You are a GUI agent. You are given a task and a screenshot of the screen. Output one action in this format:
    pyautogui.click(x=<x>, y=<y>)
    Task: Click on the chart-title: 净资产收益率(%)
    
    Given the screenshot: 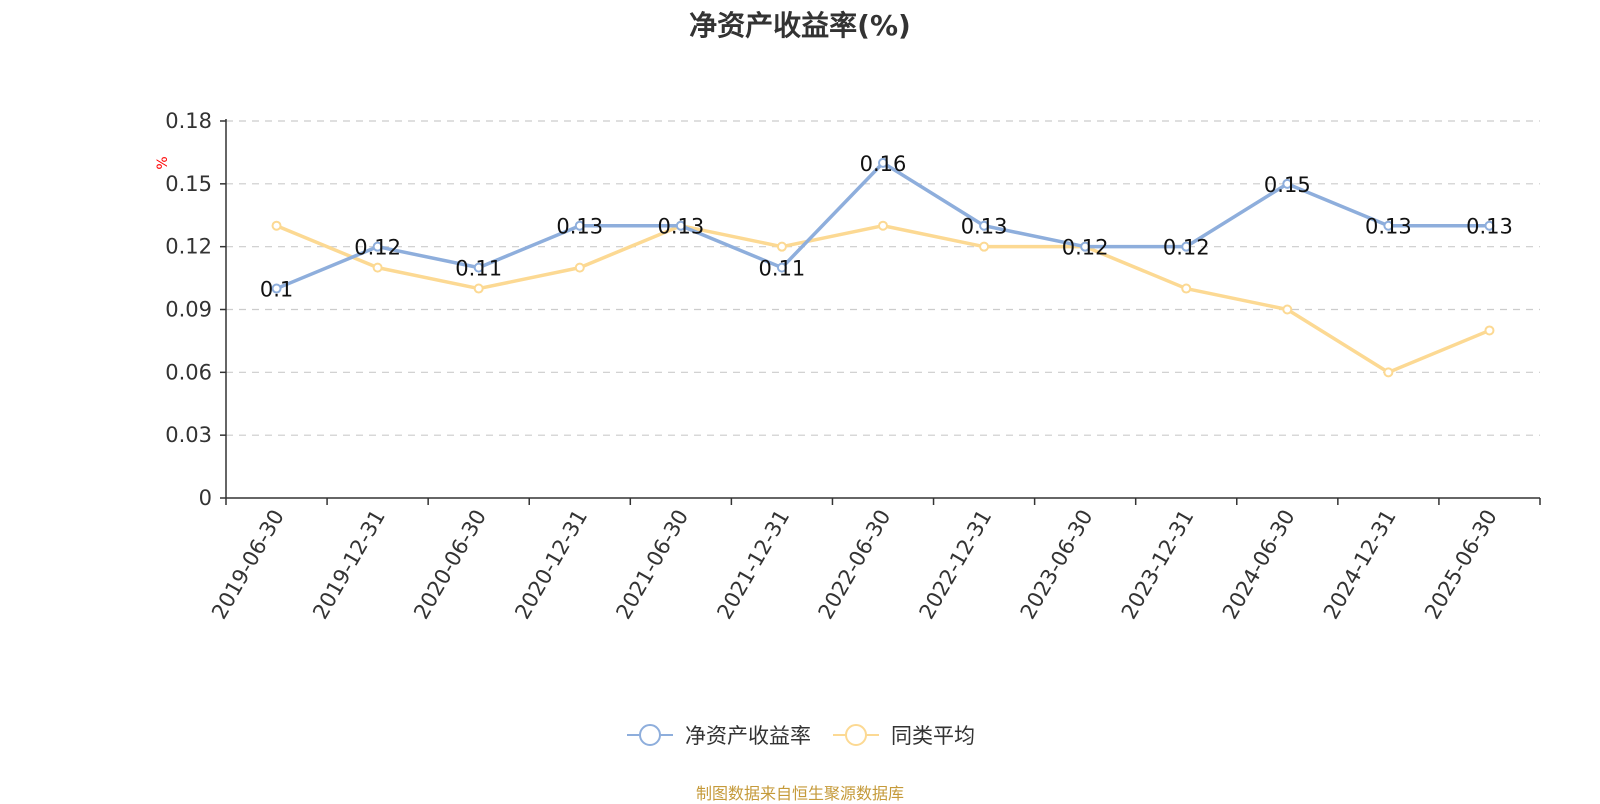 What is the action you would take?
    pyautogui.click(x=800, y=25)
    